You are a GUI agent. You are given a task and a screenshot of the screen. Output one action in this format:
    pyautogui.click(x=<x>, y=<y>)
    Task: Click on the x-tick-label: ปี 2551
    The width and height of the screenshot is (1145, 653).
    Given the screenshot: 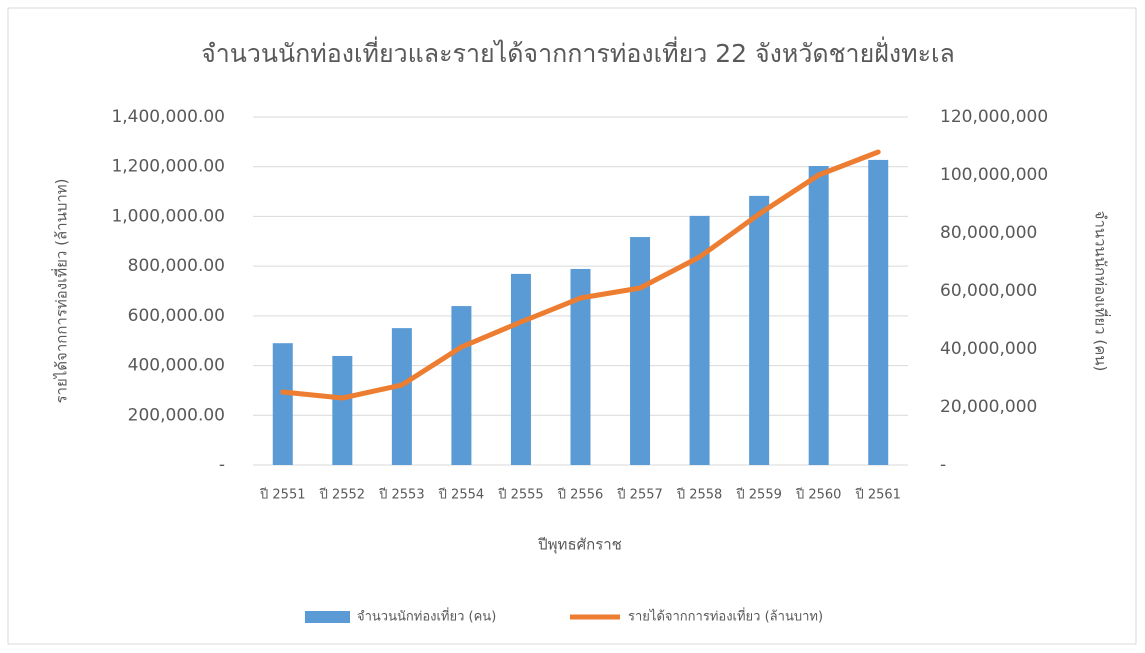 What is the action you would take?
    pyautogui.click(x=282, y=495)
    